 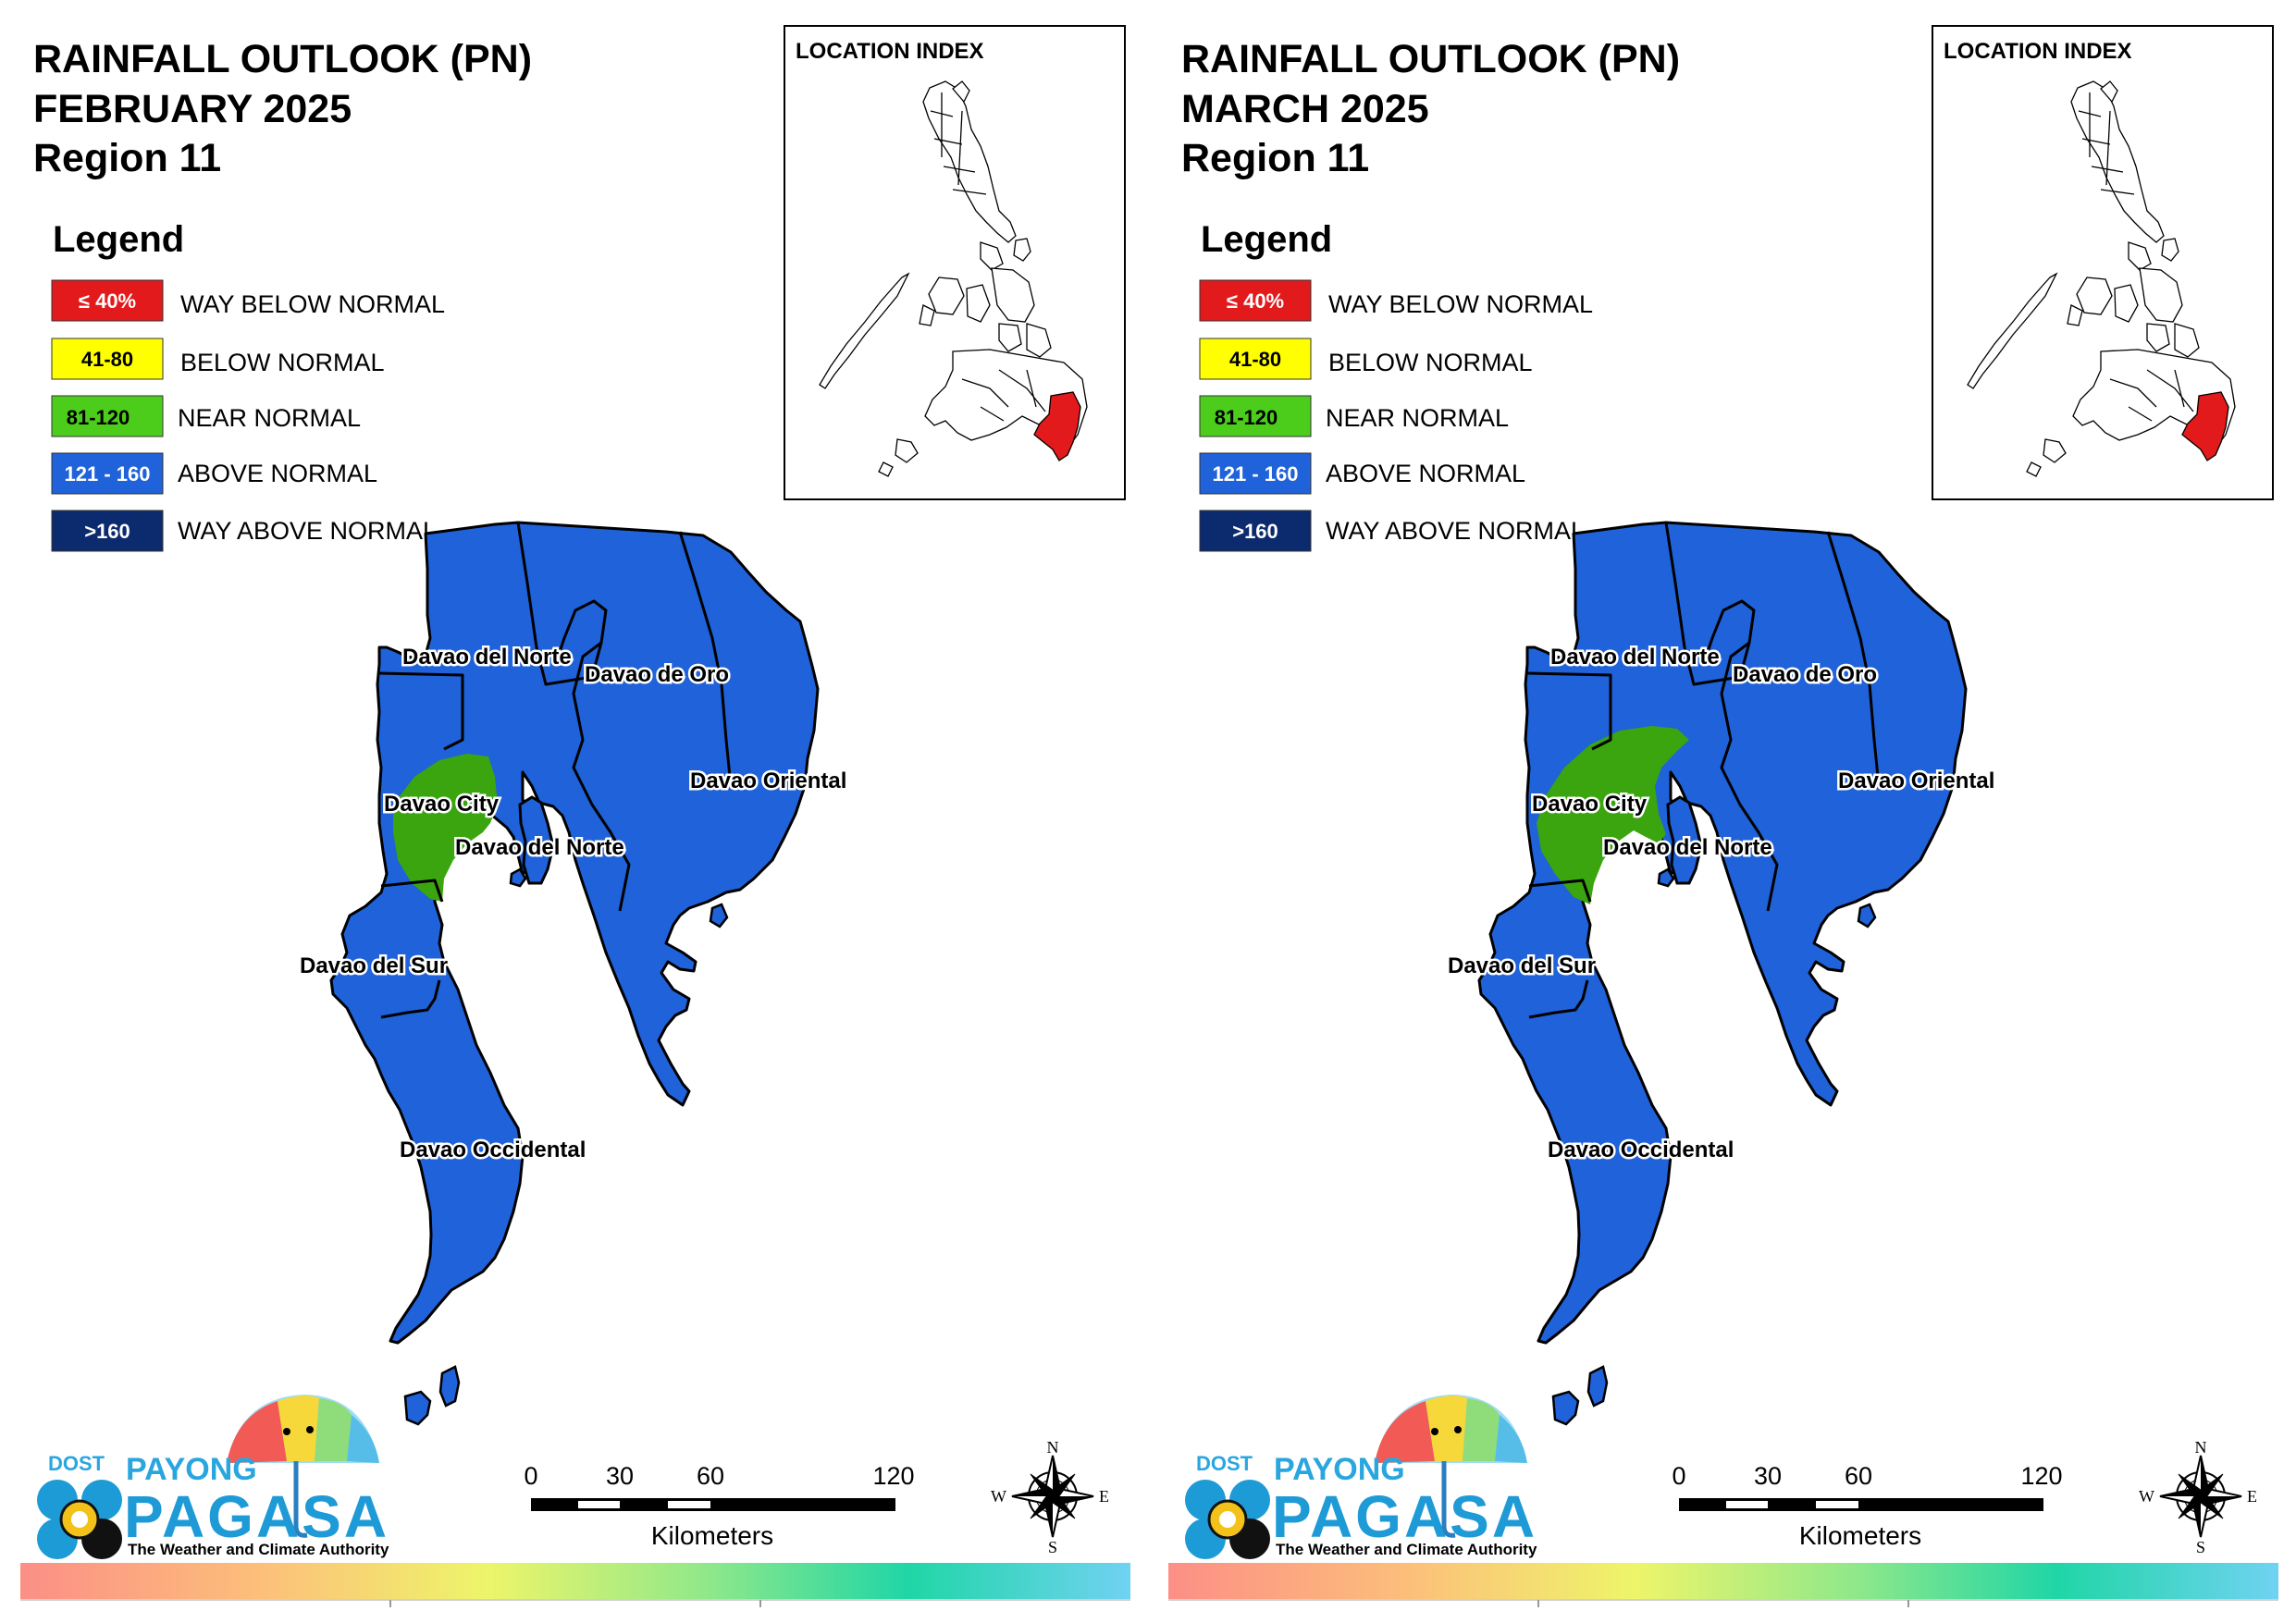 I want to click on legend-label: ABOVE NORMAL, so click(x=1425, y=473).